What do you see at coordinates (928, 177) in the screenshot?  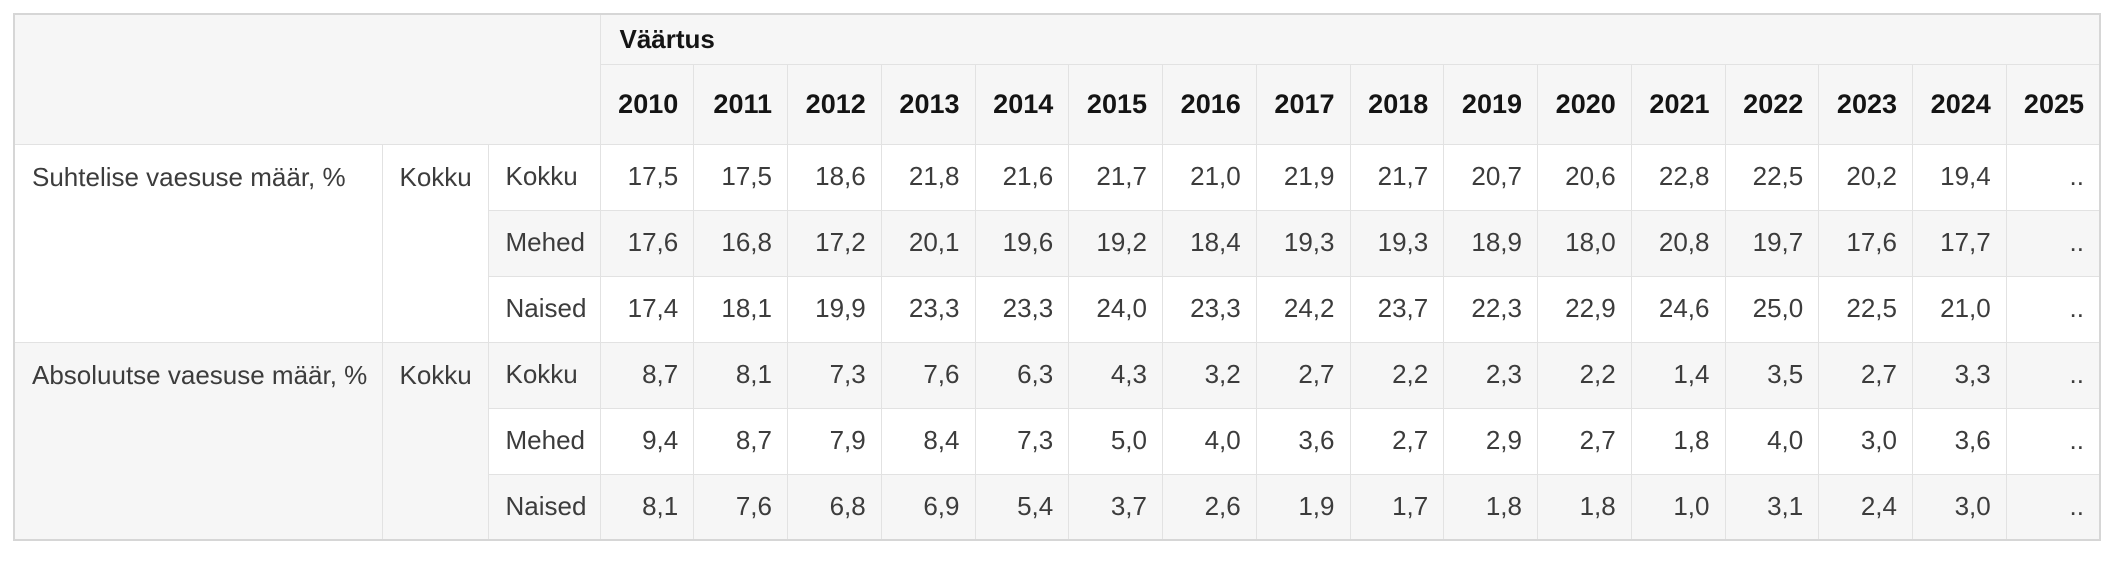 I see `value-cell: 21,8` at bounding box center [928, 177].